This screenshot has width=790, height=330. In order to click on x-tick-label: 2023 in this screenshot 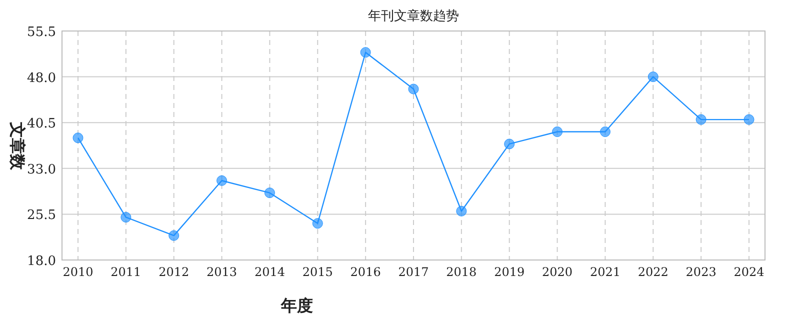, I will do `click(701, 272)`.